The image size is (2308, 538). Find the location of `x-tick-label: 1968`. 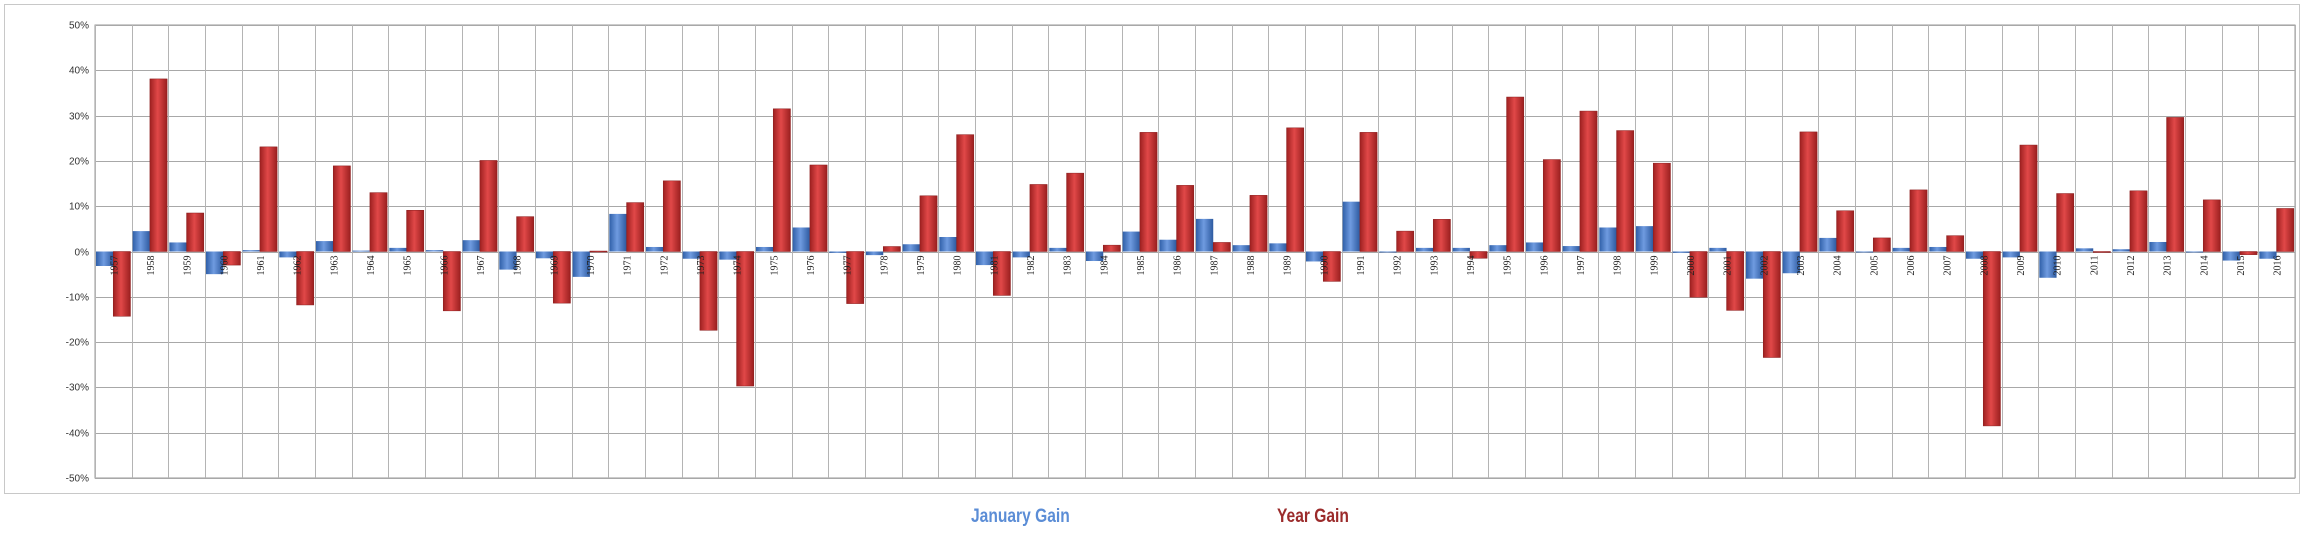

x-tick-label: 1968 is located at coordinates (518, 266).